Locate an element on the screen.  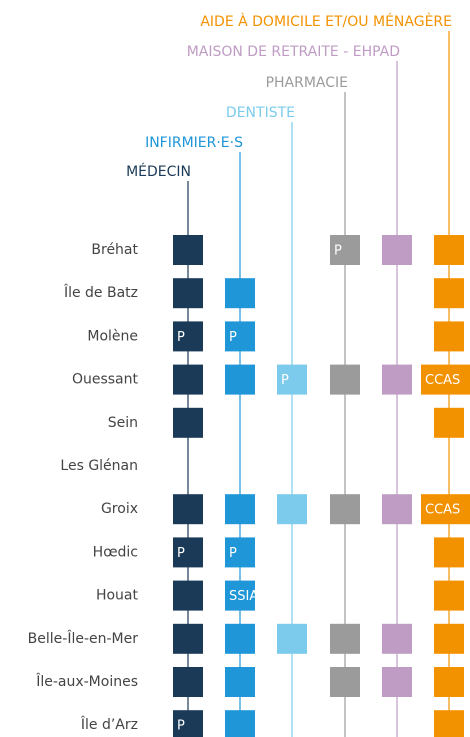
service-label: PHARMACIE is located at coordinates (307, 83).